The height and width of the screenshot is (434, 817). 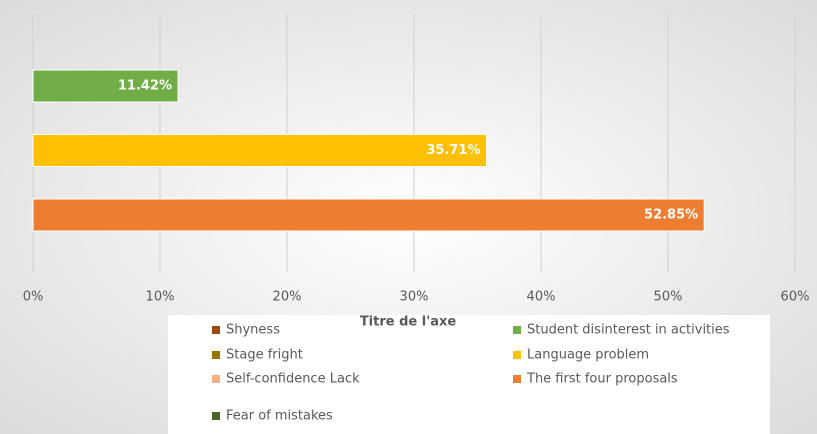 I want to click on legend-label: Stage fright, so click(x=264, y=355).